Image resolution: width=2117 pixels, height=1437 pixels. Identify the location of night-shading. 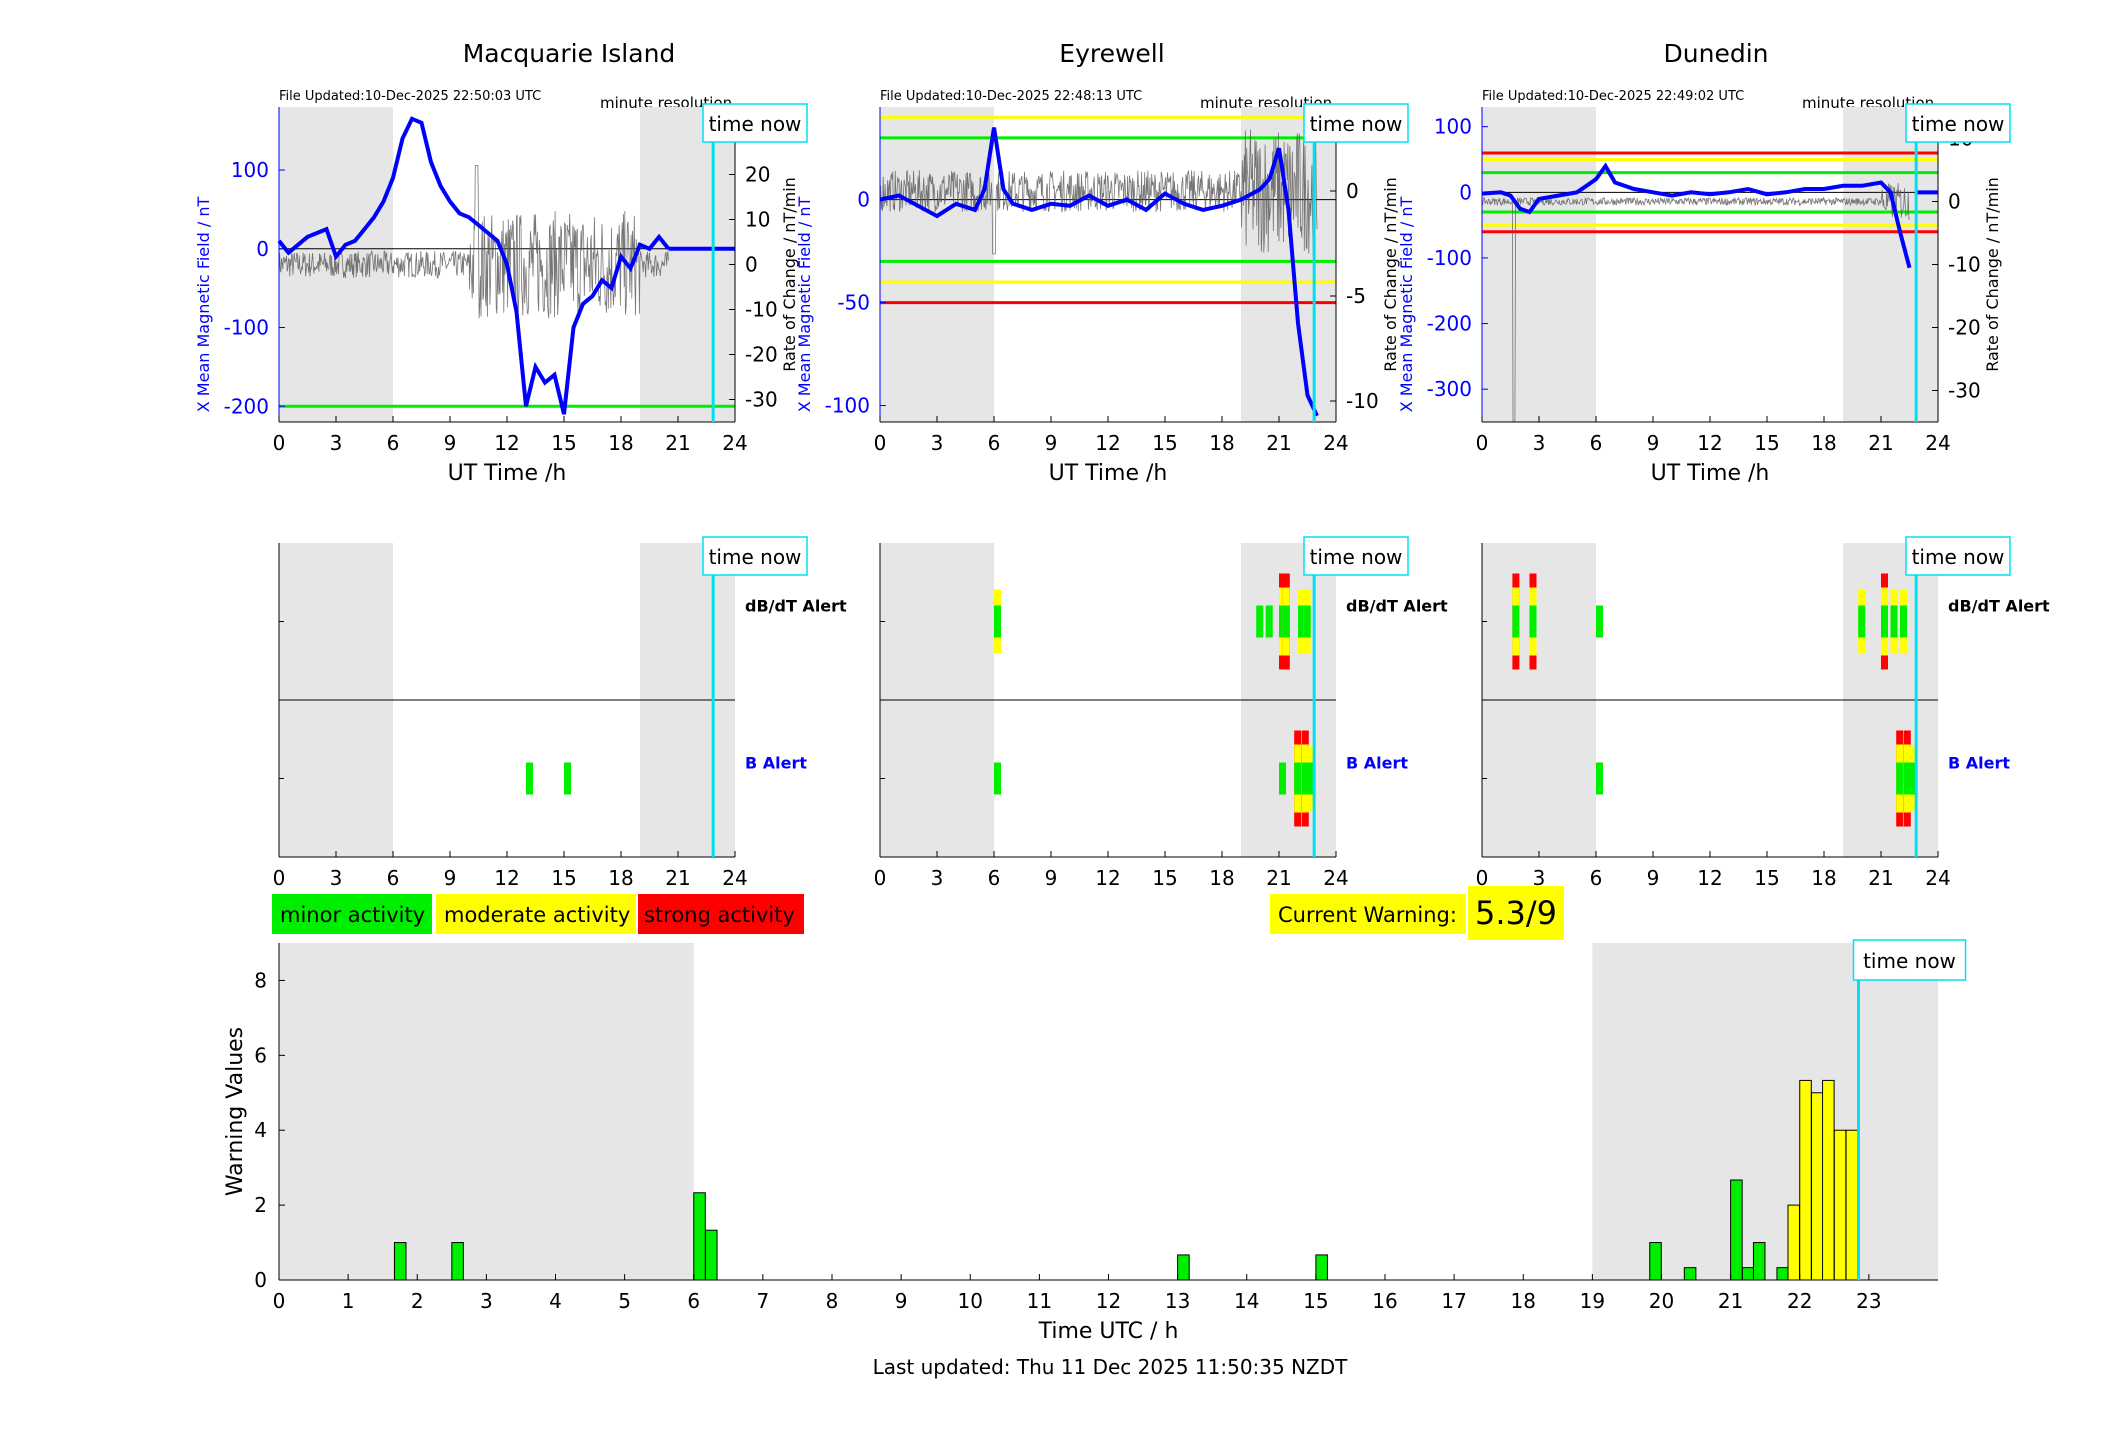
(486, 1111).